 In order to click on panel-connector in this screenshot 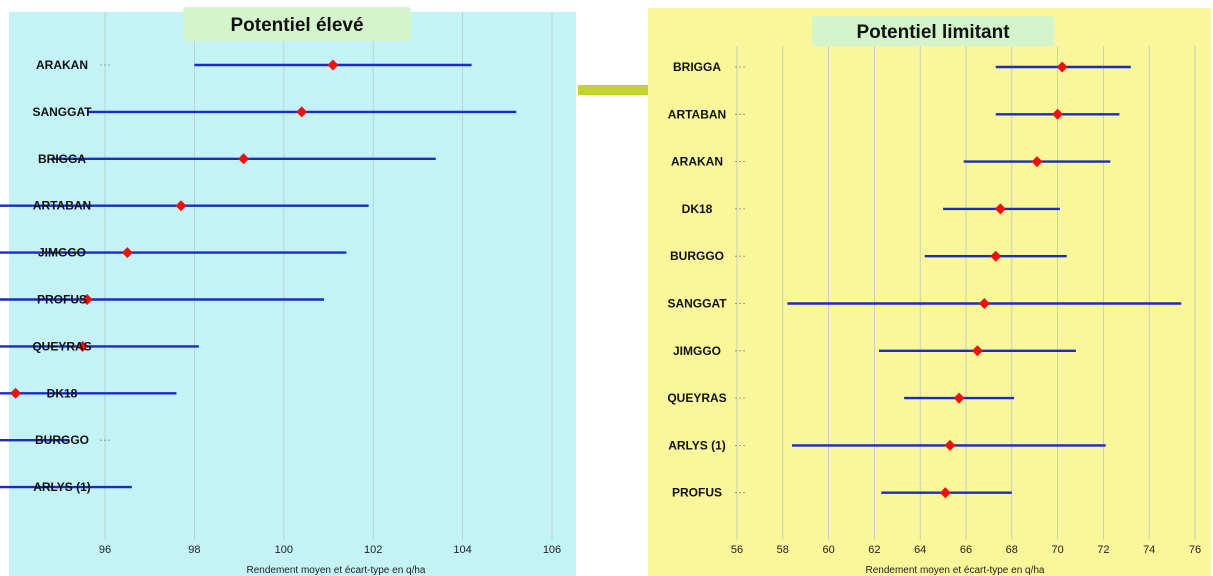, I will do `click(613, 90)`.